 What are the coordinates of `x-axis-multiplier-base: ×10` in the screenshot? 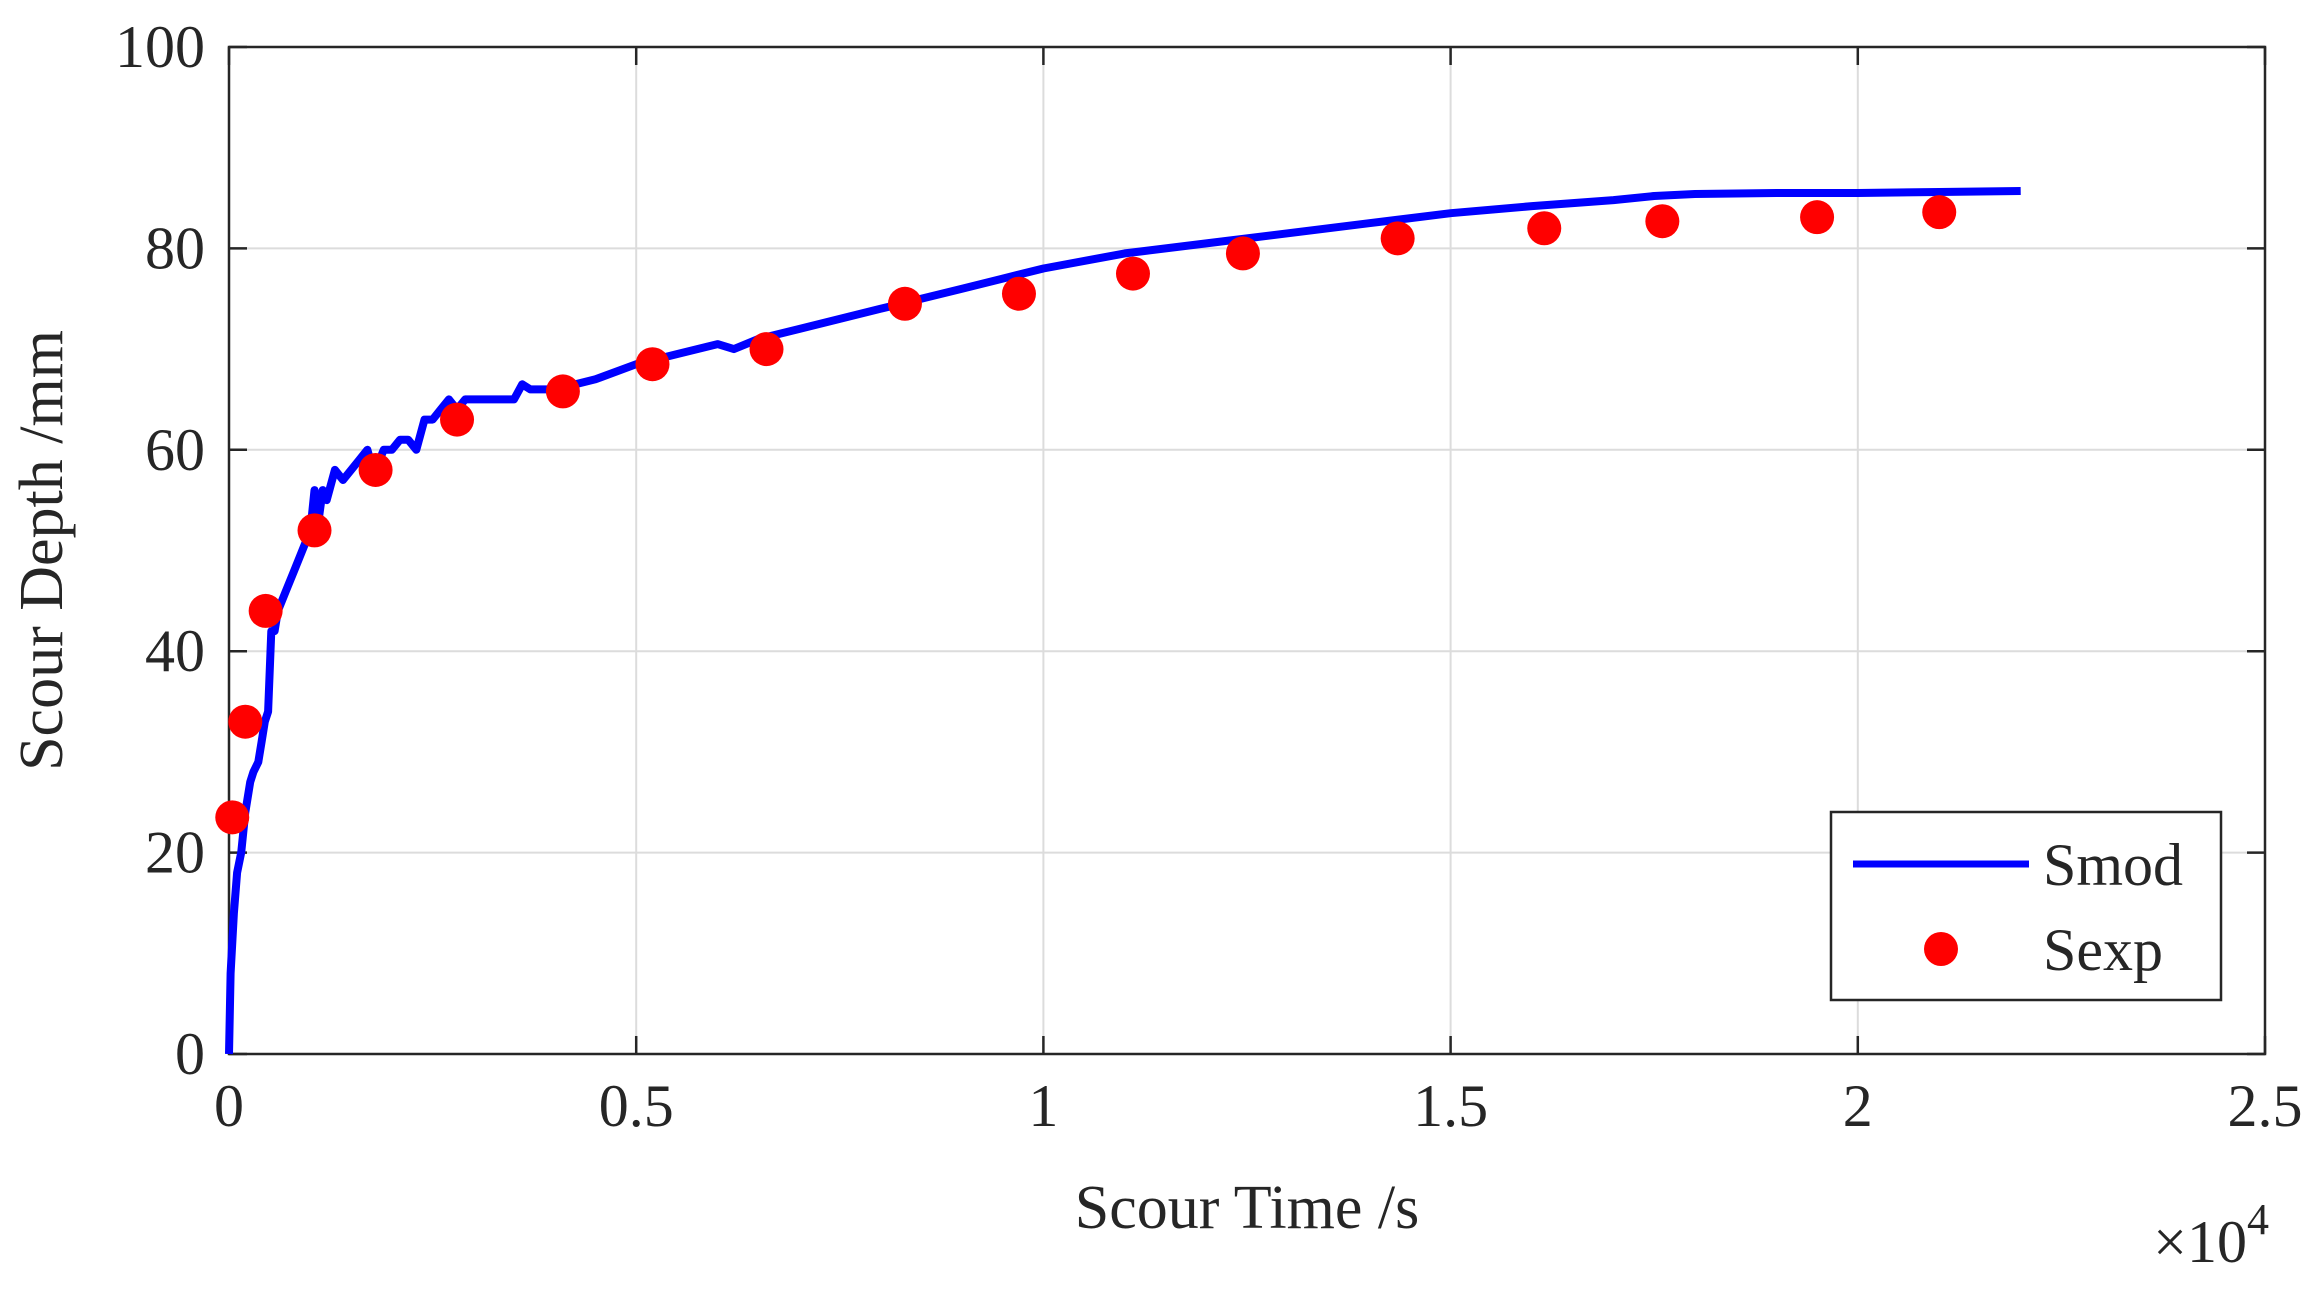 It's located at (2200, 1242).